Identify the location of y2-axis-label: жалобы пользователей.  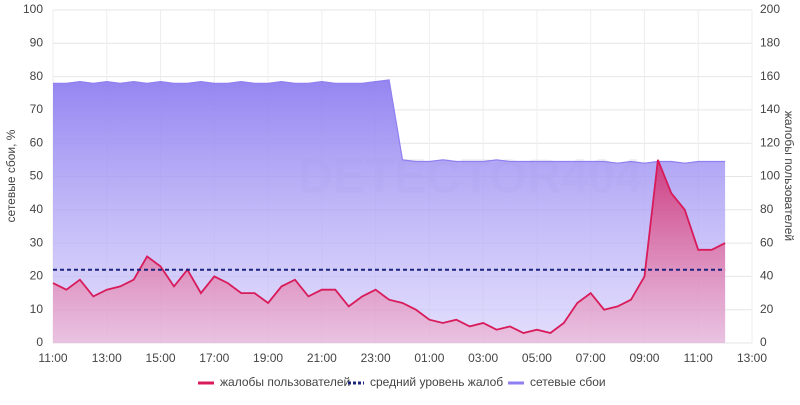
(789, 176).